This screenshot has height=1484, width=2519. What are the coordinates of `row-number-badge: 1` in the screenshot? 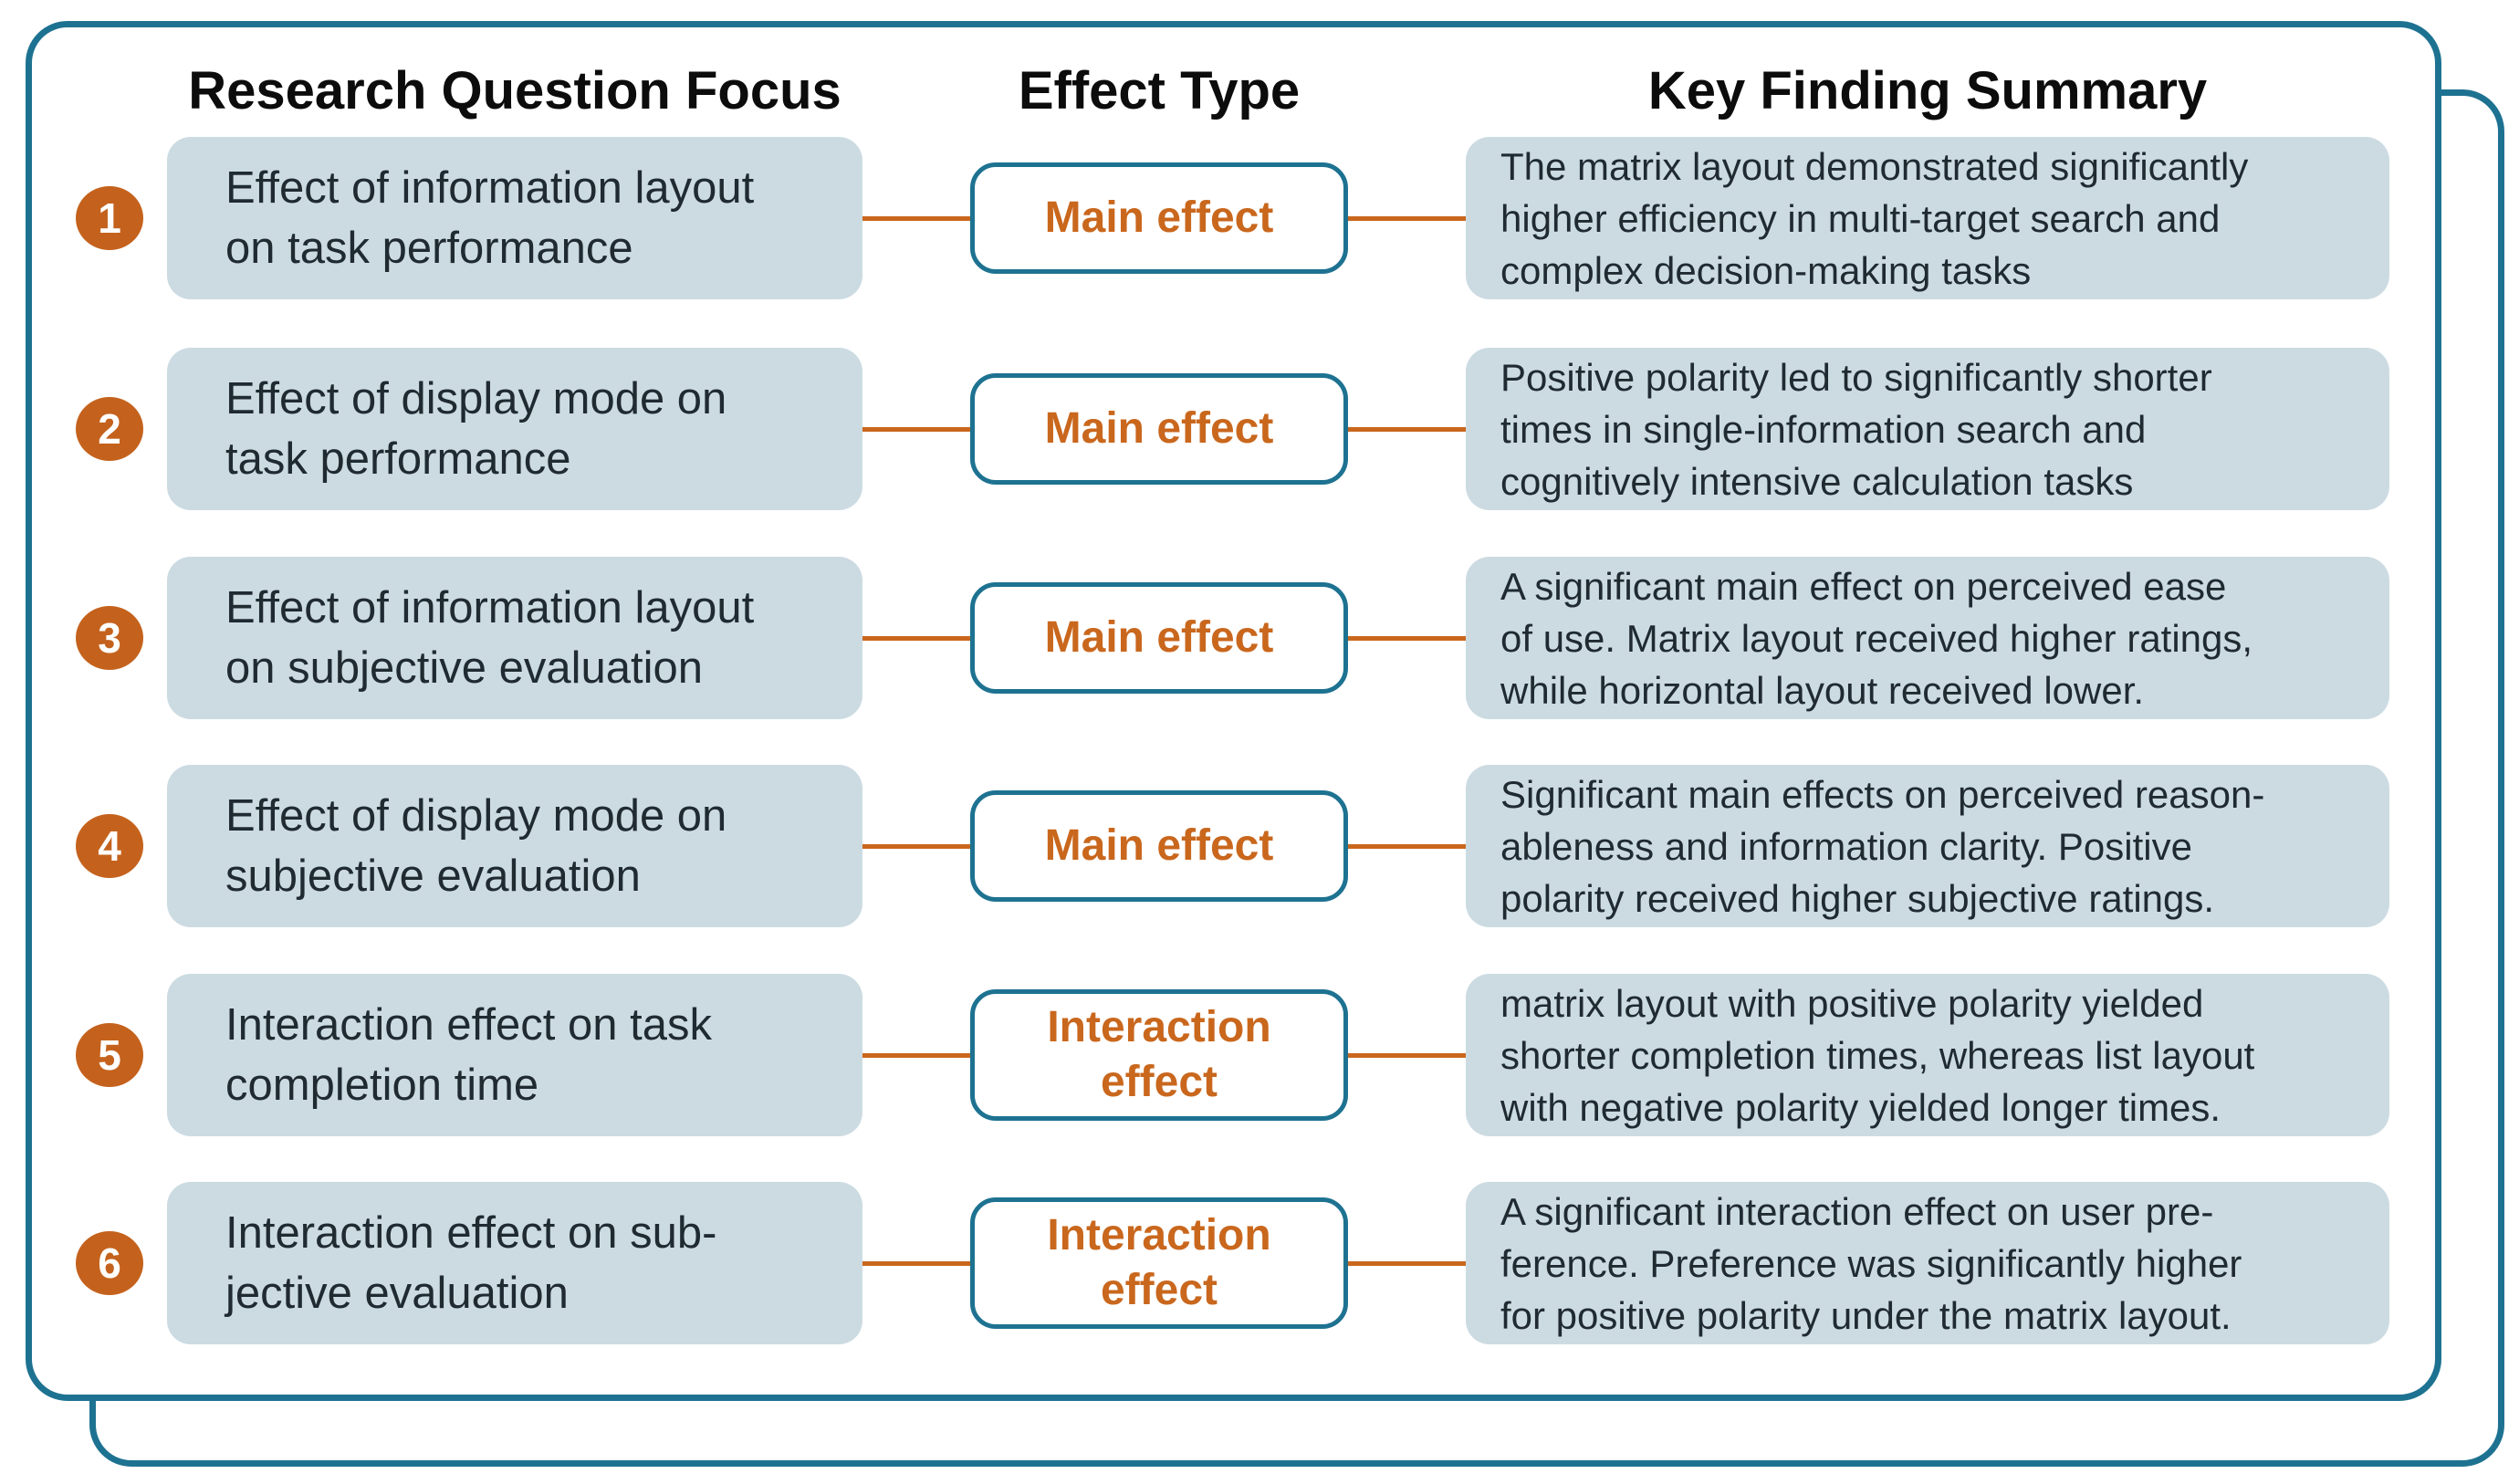 It's located at (109, 218).